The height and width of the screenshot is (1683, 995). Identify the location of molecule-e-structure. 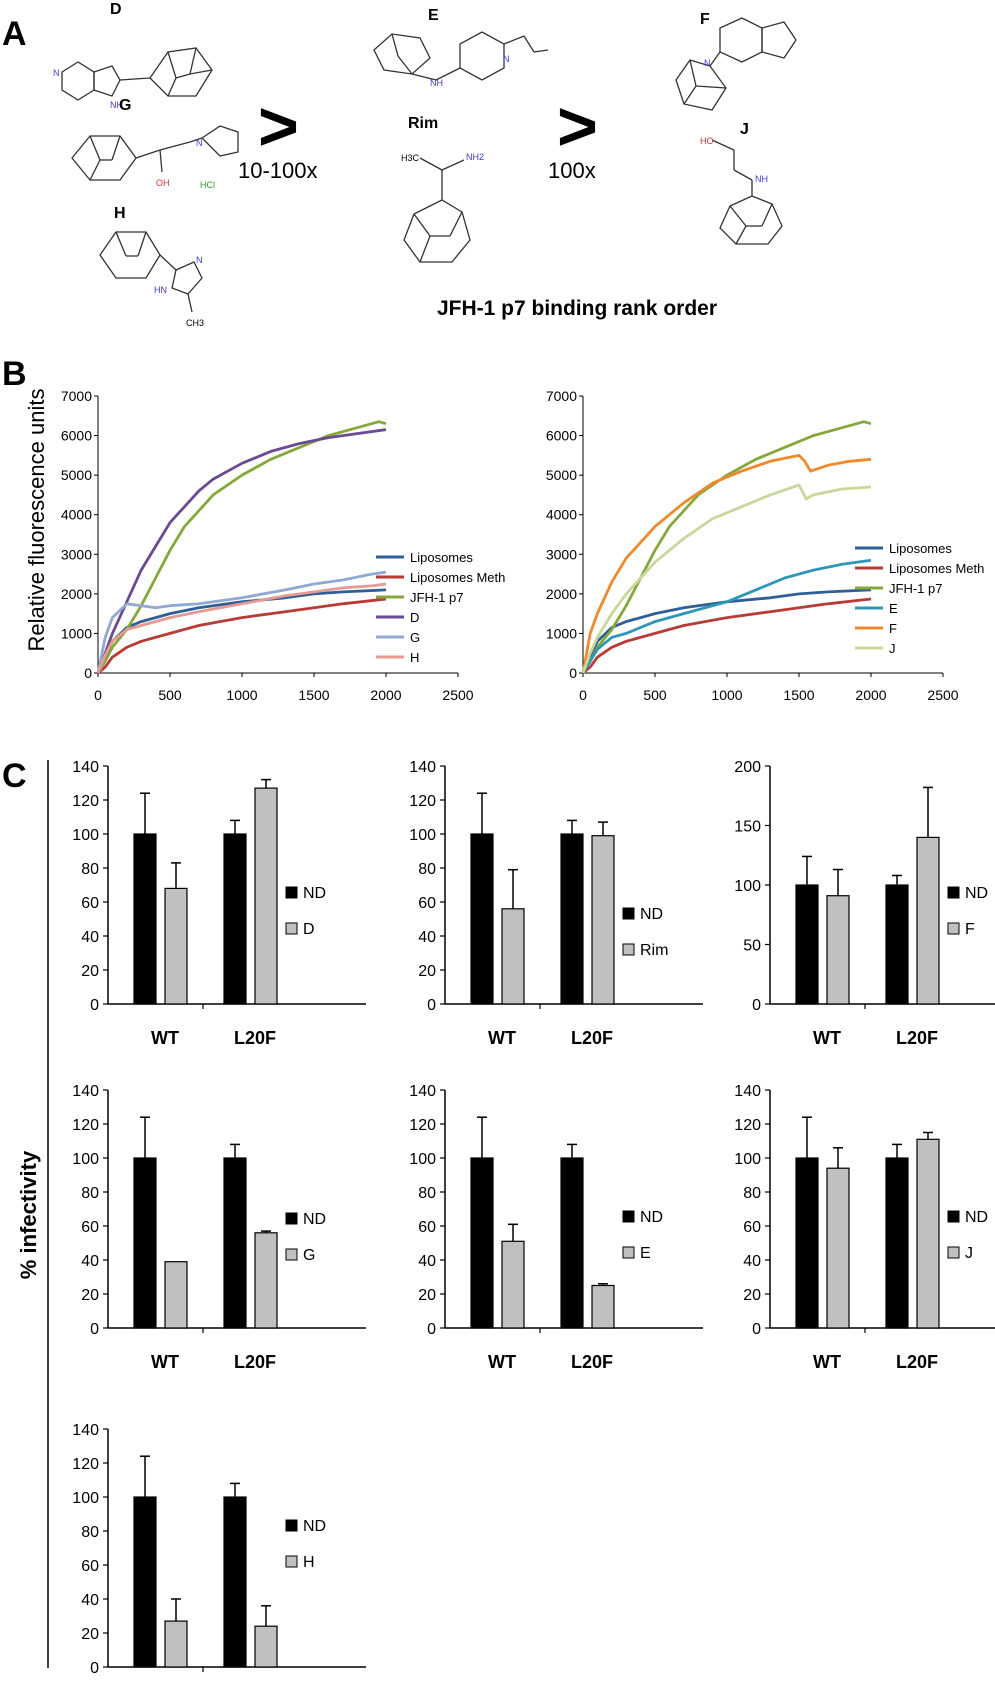
(461, 56).